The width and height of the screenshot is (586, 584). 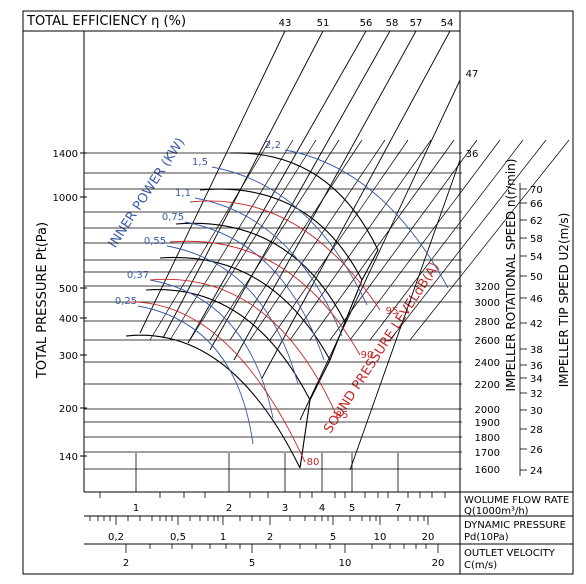 I want to click on speed-tick-label: 3000, so click(x=487, y=303).